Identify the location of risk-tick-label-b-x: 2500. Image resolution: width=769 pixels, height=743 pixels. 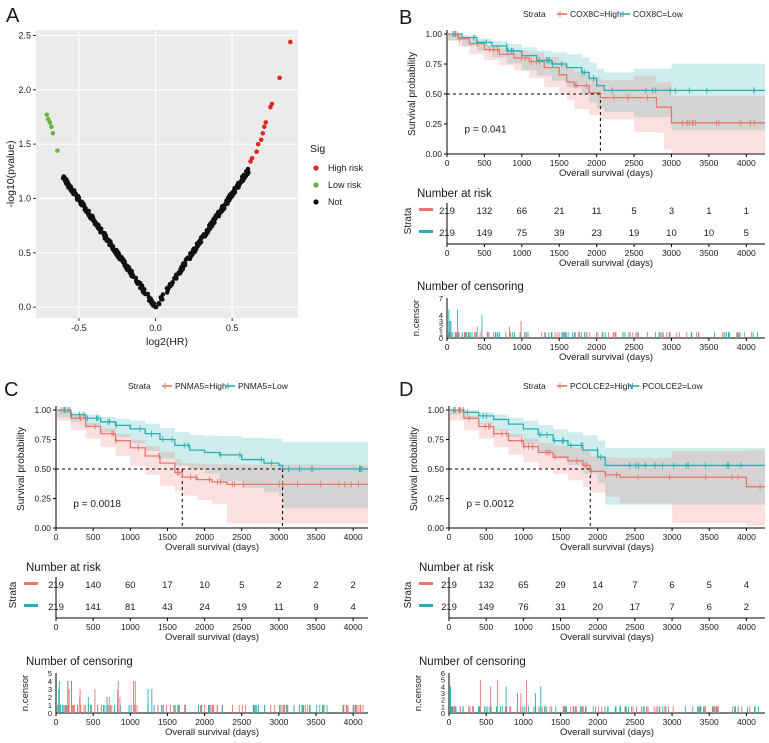
(634, 253).